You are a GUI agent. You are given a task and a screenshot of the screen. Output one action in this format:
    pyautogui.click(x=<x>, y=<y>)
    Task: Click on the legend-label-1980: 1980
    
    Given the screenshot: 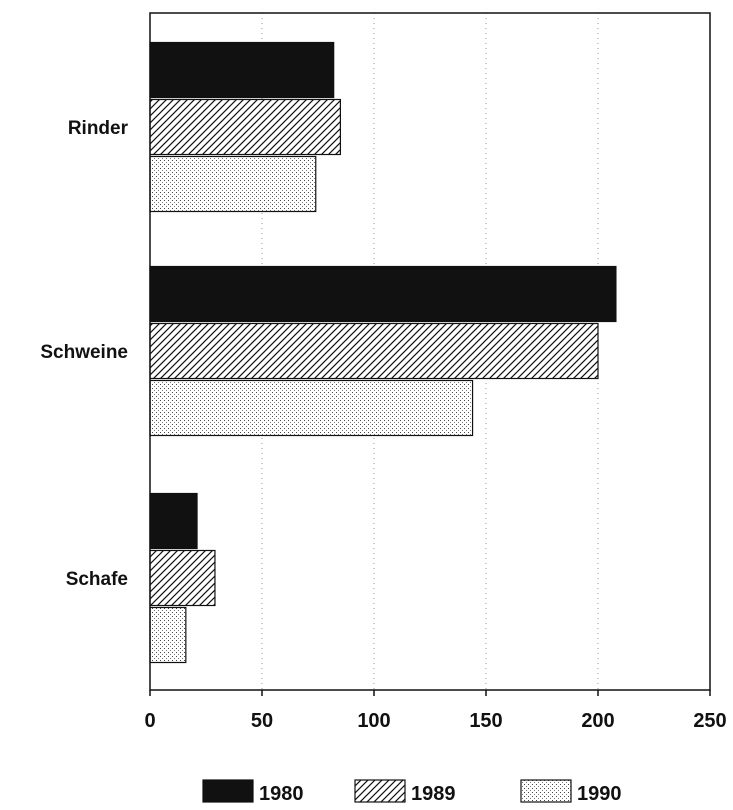 What is the action you would take?
    pyautogui.click(x=281, y=794)
    